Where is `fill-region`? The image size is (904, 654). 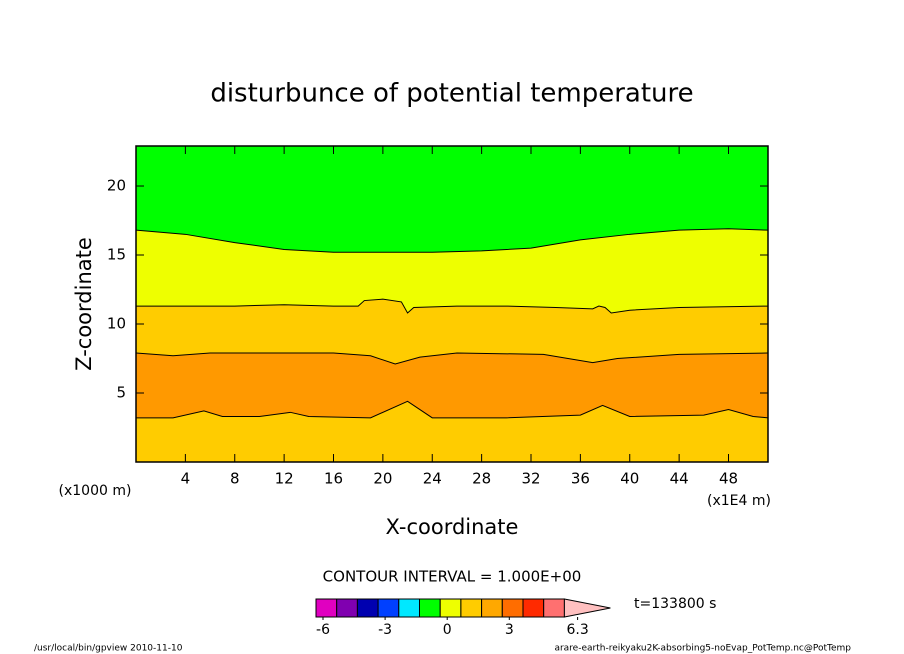
fill-region is located at coordinates (452, 431).